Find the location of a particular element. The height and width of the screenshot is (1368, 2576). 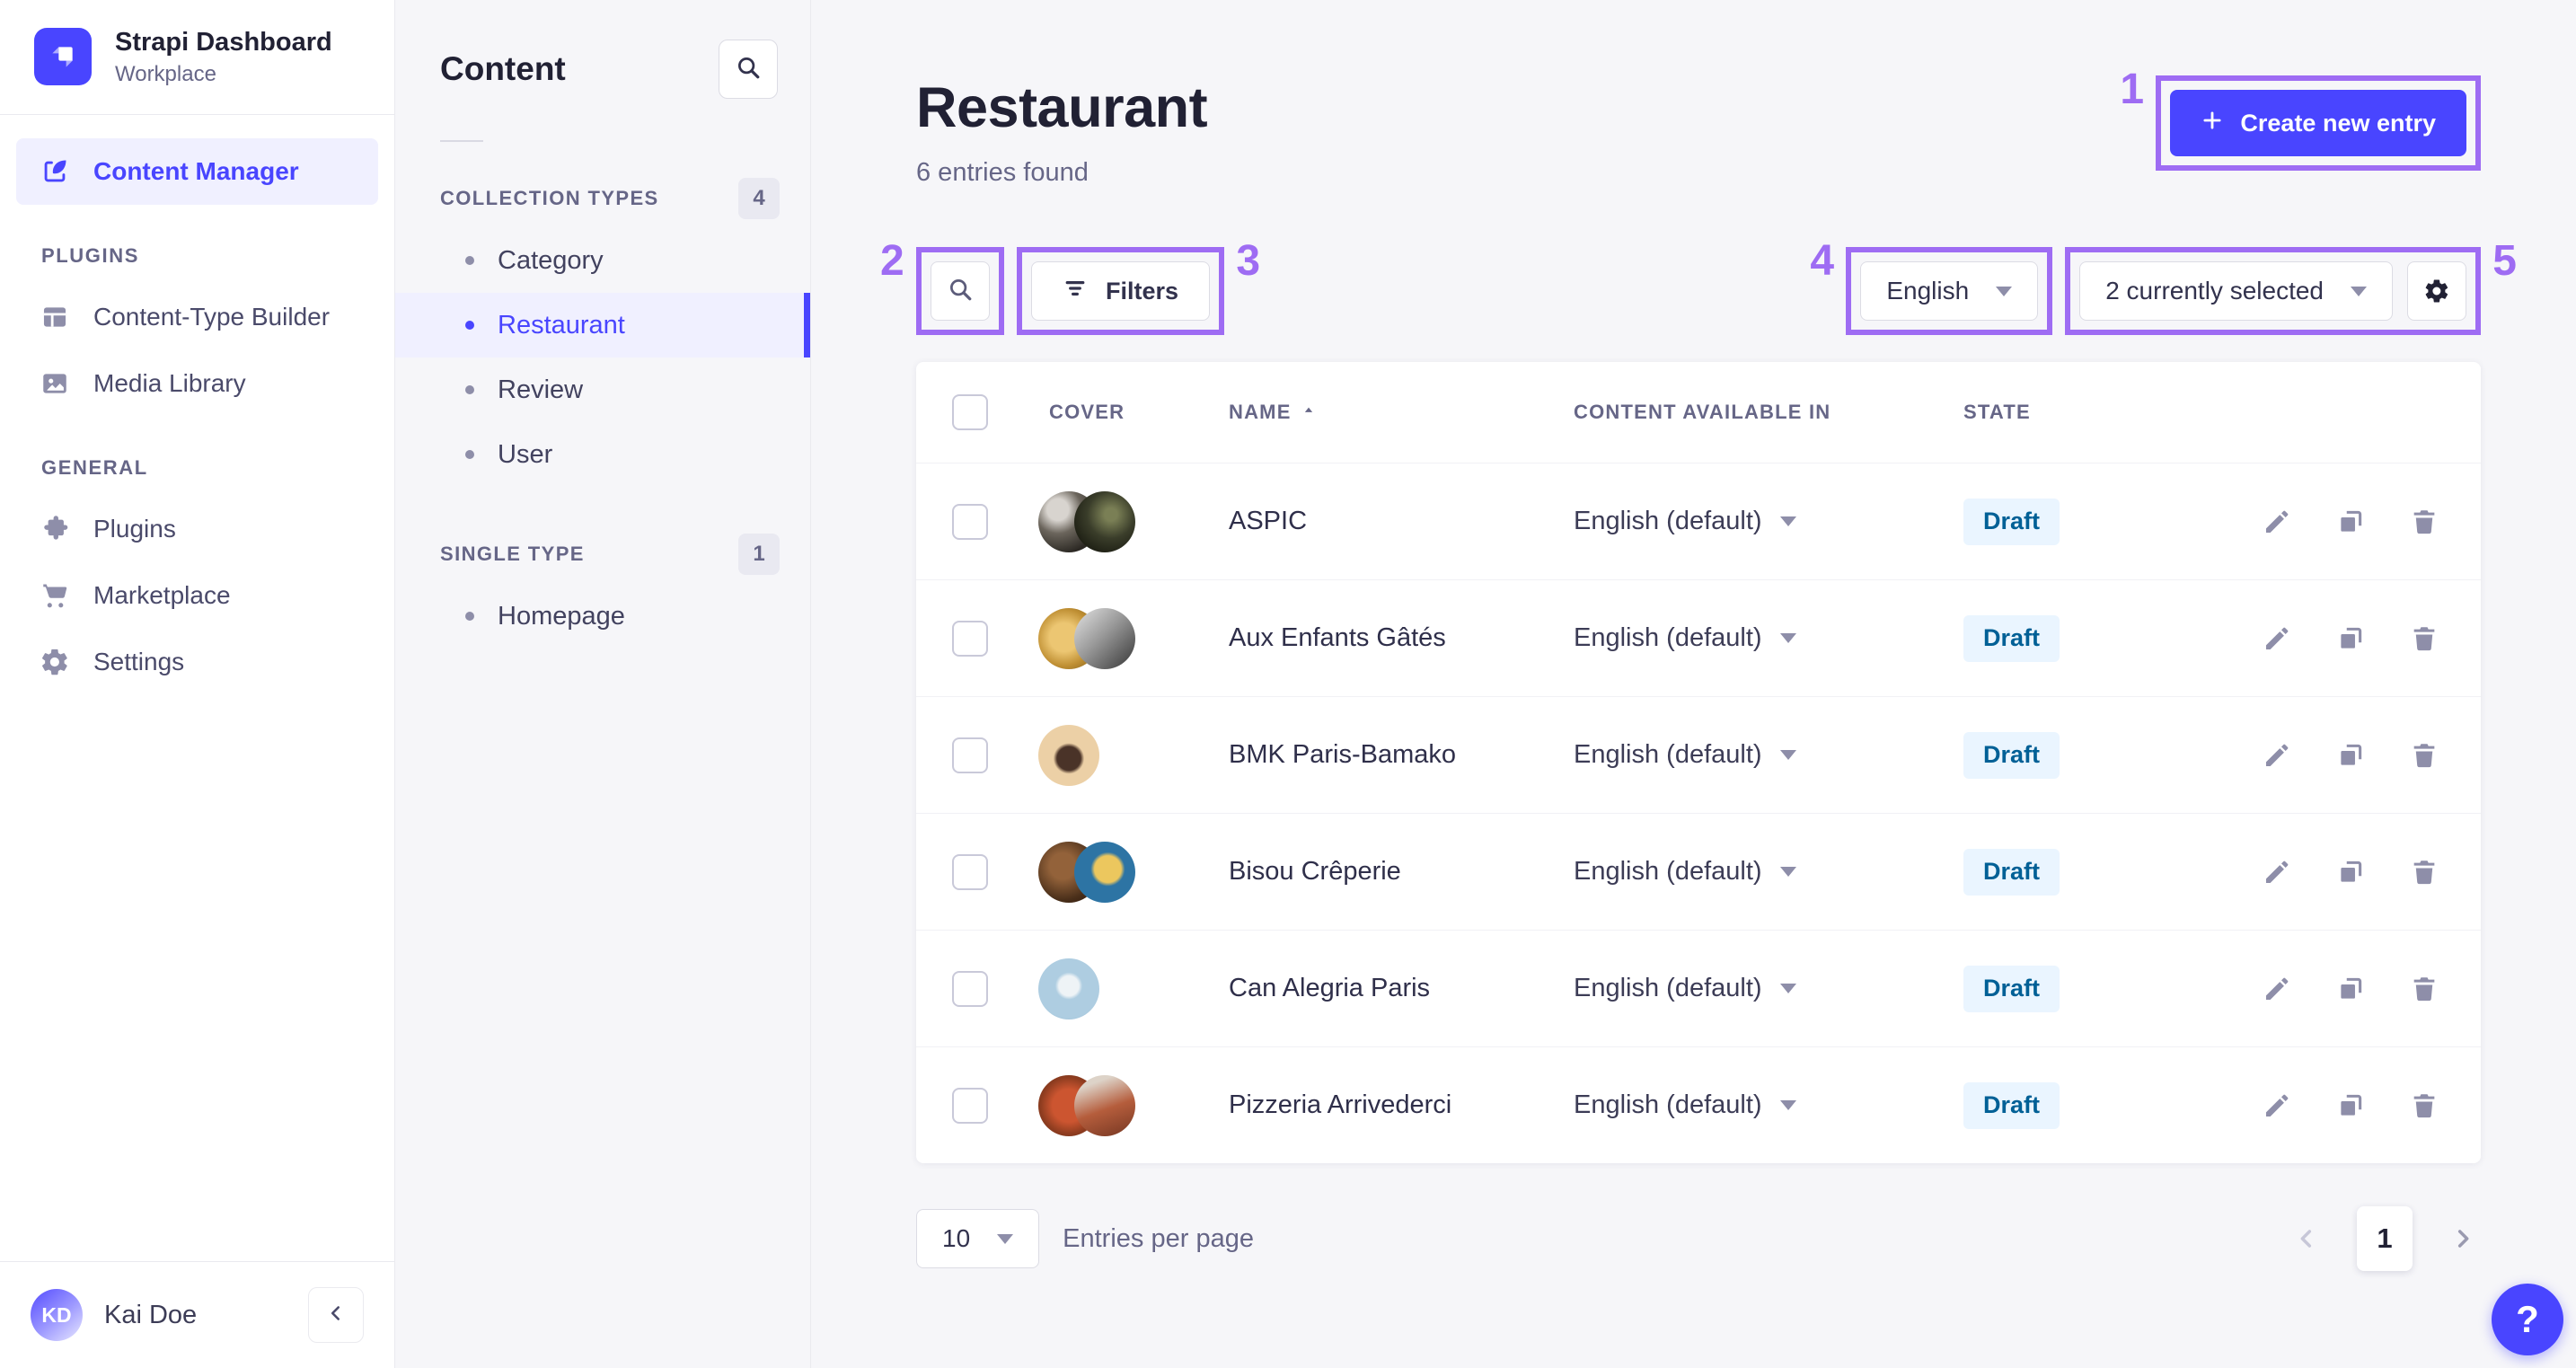

subnav-search-button is located at coordinates (748, 69).